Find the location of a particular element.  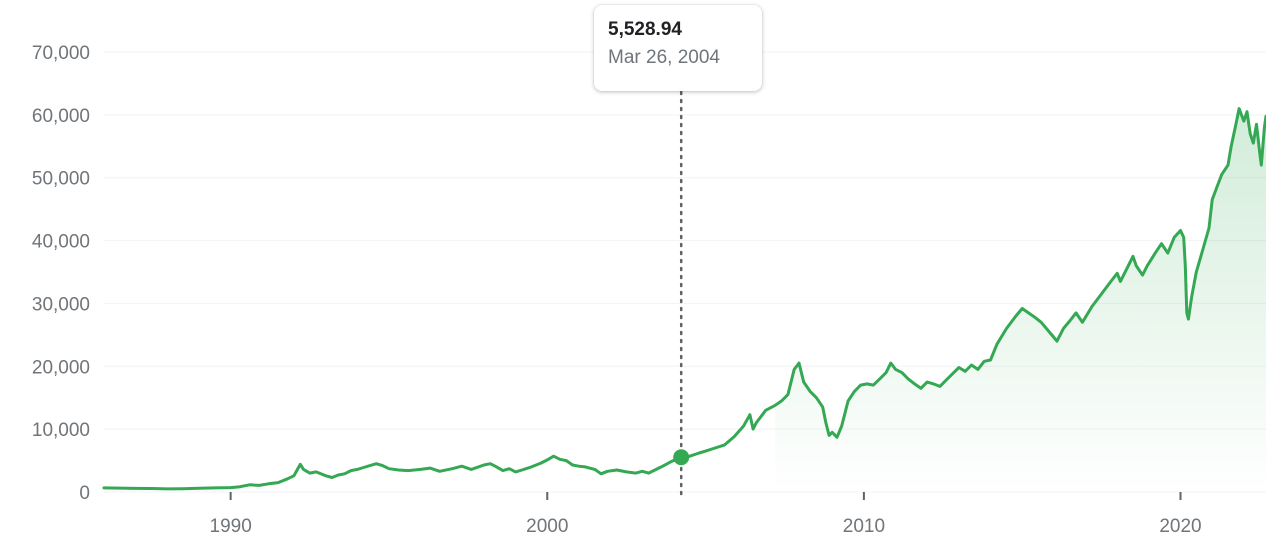

tooltip: 5,528.94 Mar 26, 2004 is located at coordinates (678, 48).